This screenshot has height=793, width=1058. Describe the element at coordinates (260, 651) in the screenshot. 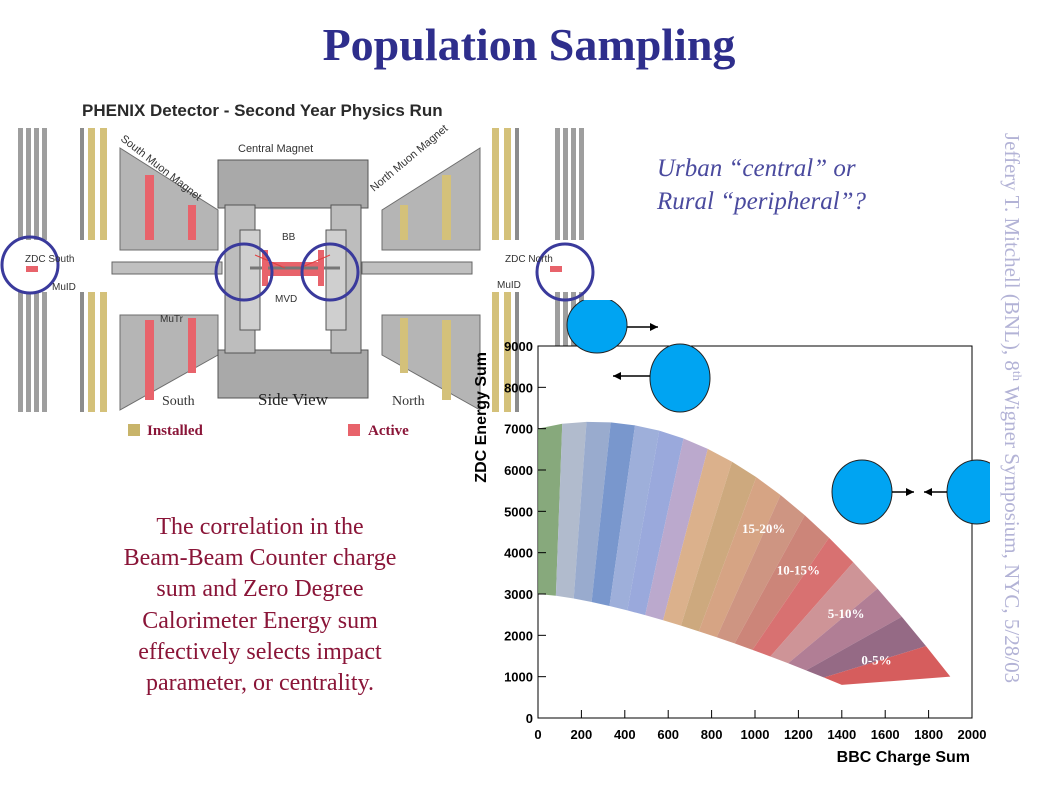

I see `description-line: effectively selects impact` at that location.